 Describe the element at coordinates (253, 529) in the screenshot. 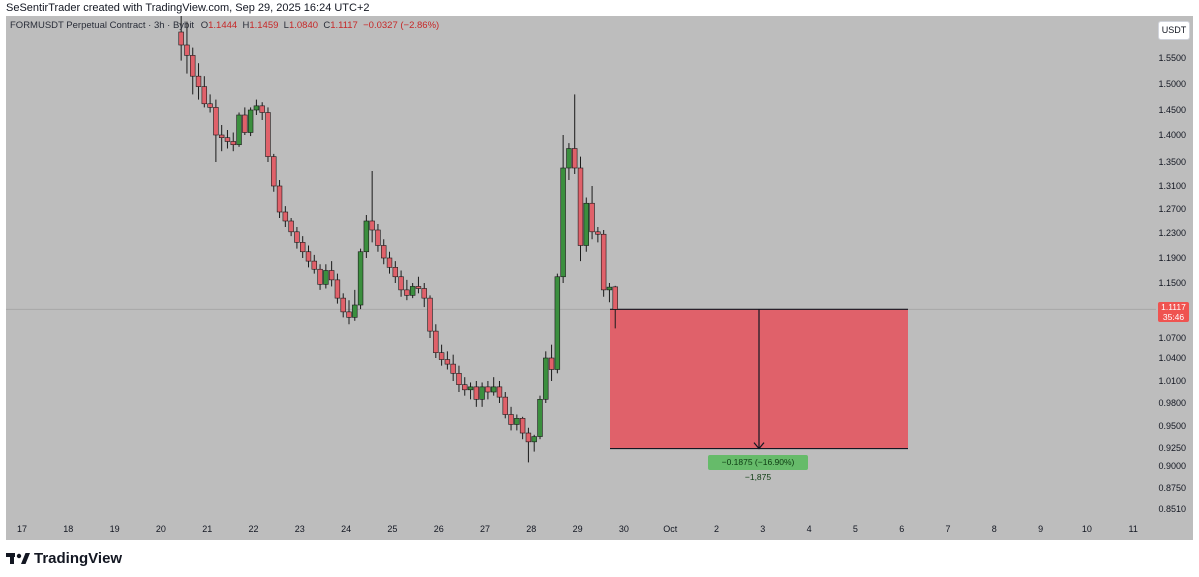

I see `x-tick-label: 22` at that location.